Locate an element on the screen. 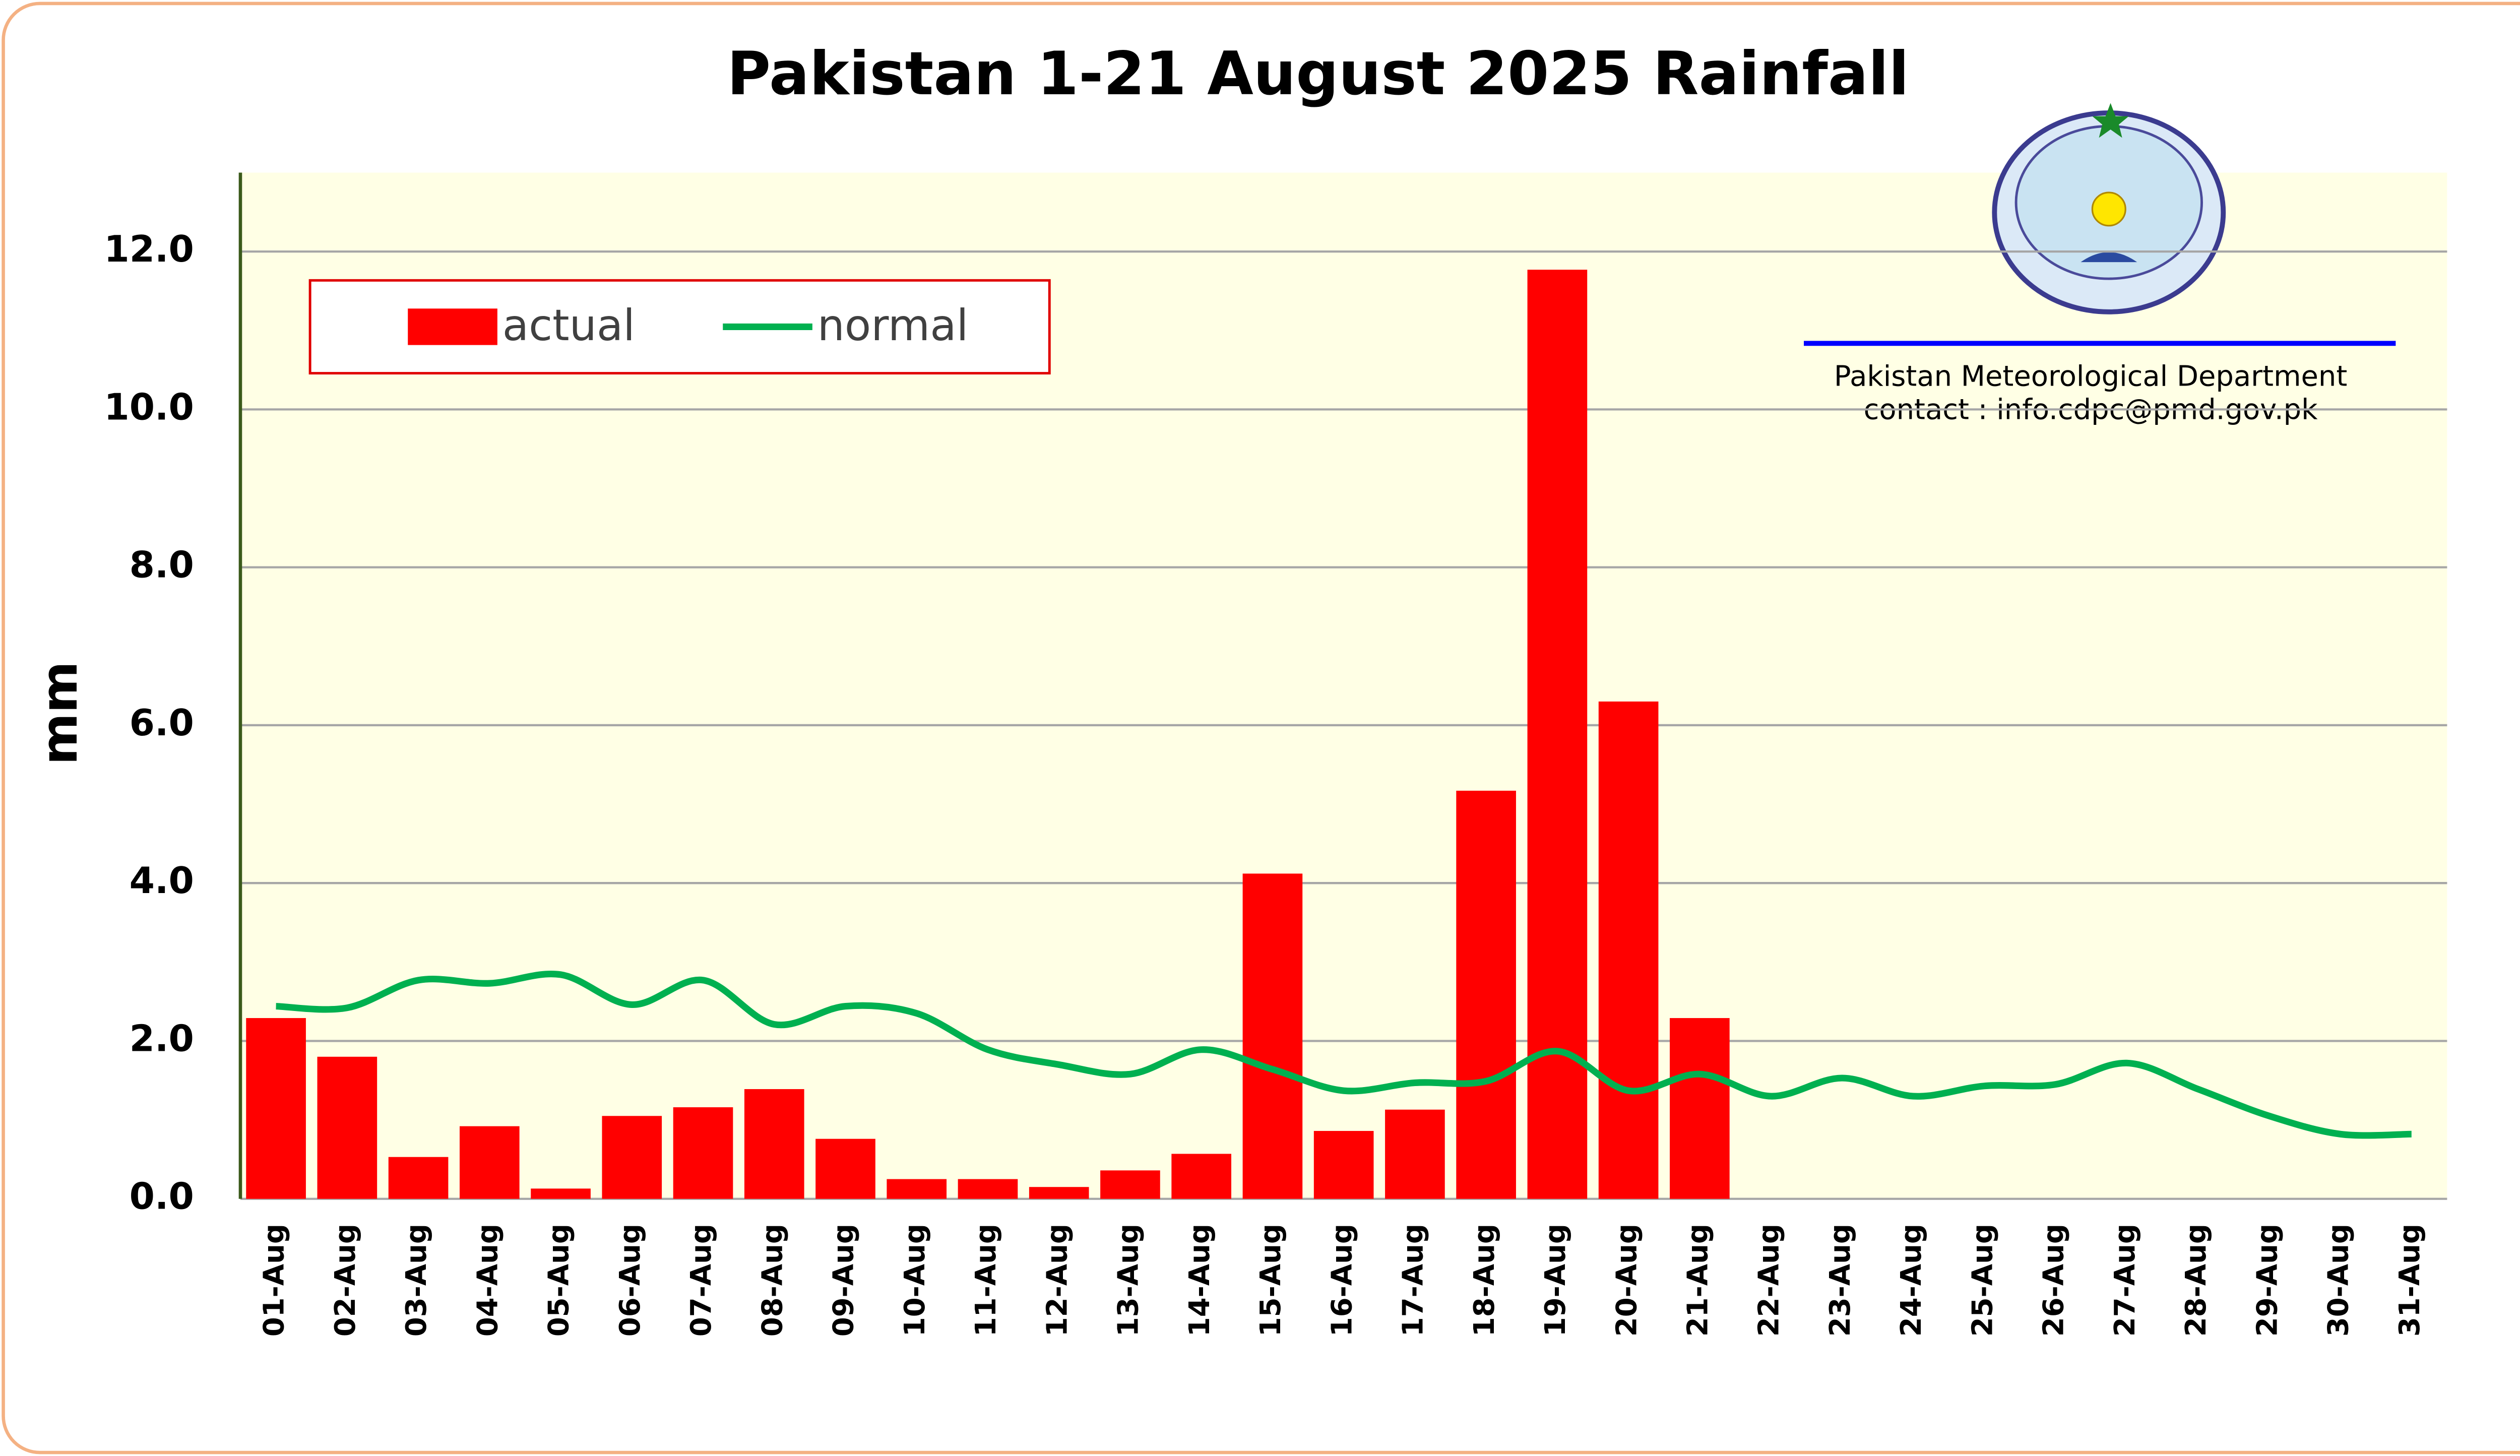 The image size is (2520, 1456). x-tick-label: 17-Aug is located at coordinates (1413, 1281).